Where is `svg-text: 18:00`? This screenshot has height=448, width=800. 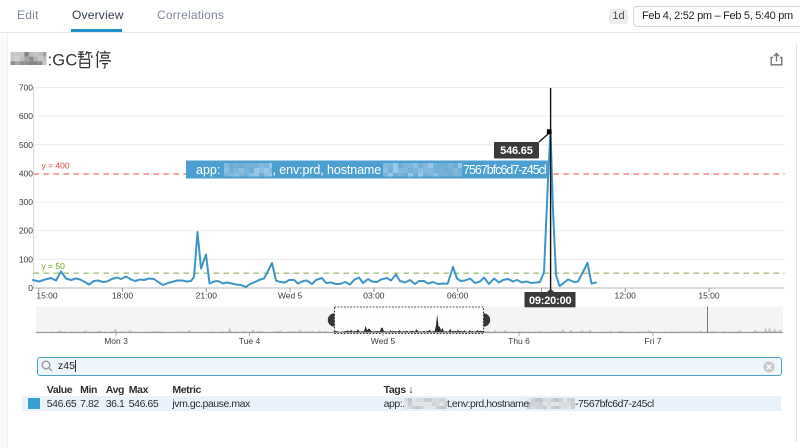 svg-text: 18:00 is located at coordinates (123, 296).